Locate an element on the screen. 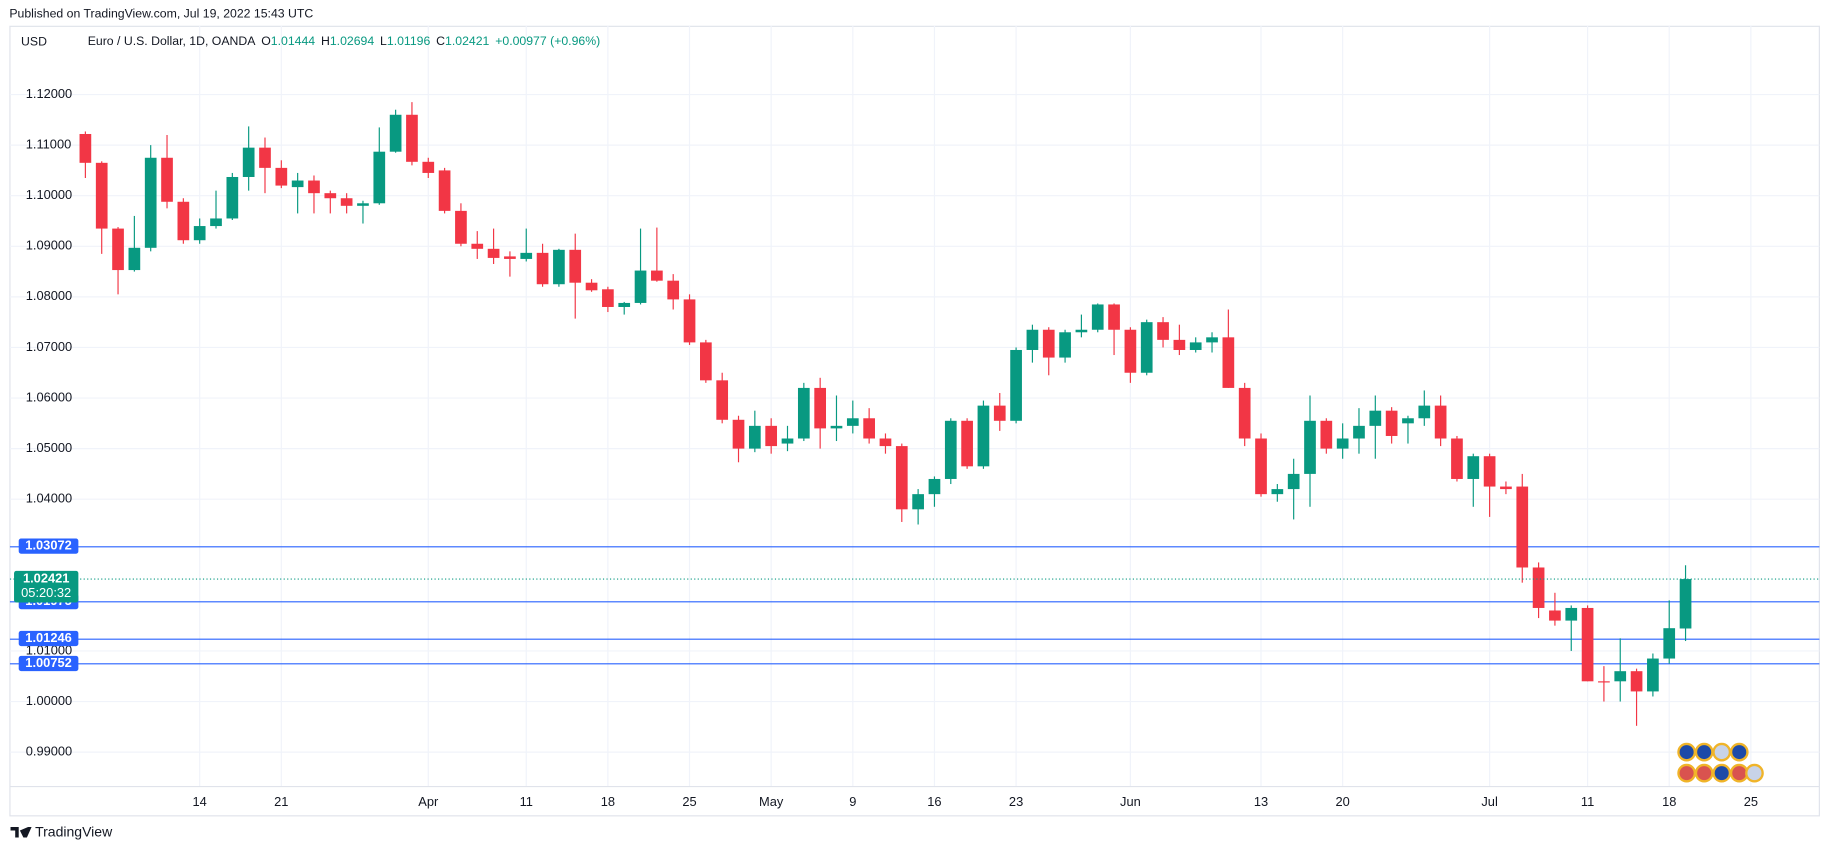 This screenshot has width=1834, height=850. legend-close-letter: C is located at coordinates (440, 41).